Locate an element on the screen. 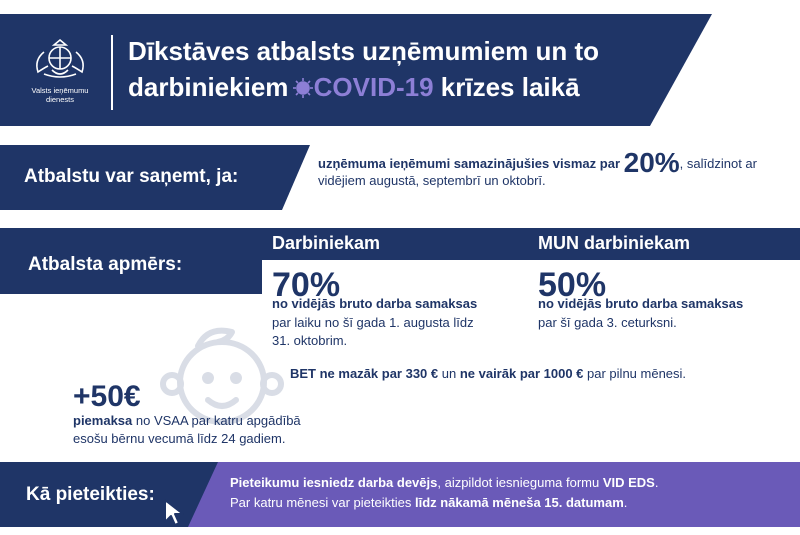 The image size is (800, 535). amount-label: Atbalsta apmērs: is located at coordinates (105, 264).